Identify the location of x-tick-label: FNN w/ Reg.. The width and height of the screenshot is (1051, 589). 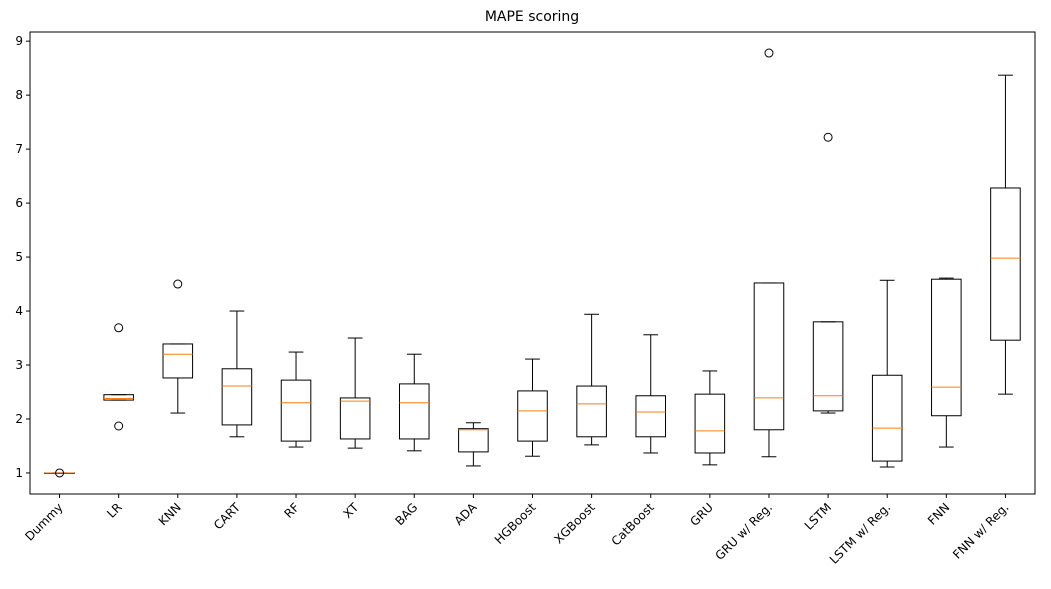
(980, 530).